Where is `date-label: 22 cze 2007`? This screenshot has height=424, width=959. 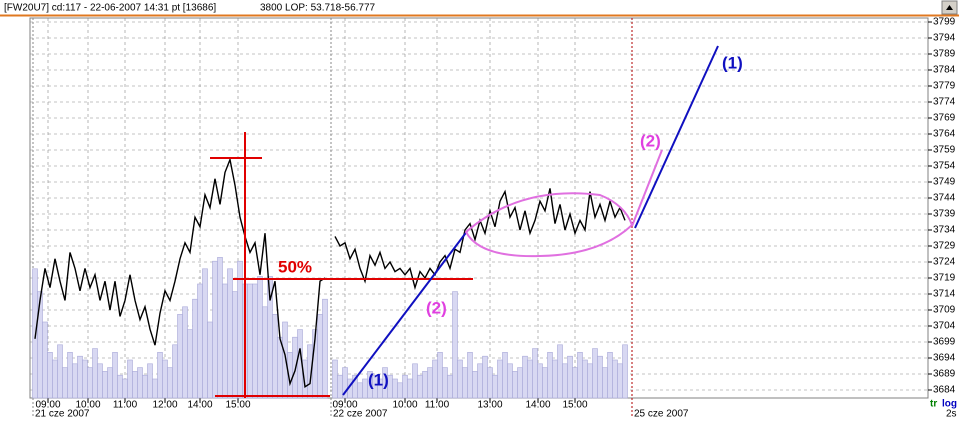 date-label: 22 cze 2007 is located at coordinates (360, 414).